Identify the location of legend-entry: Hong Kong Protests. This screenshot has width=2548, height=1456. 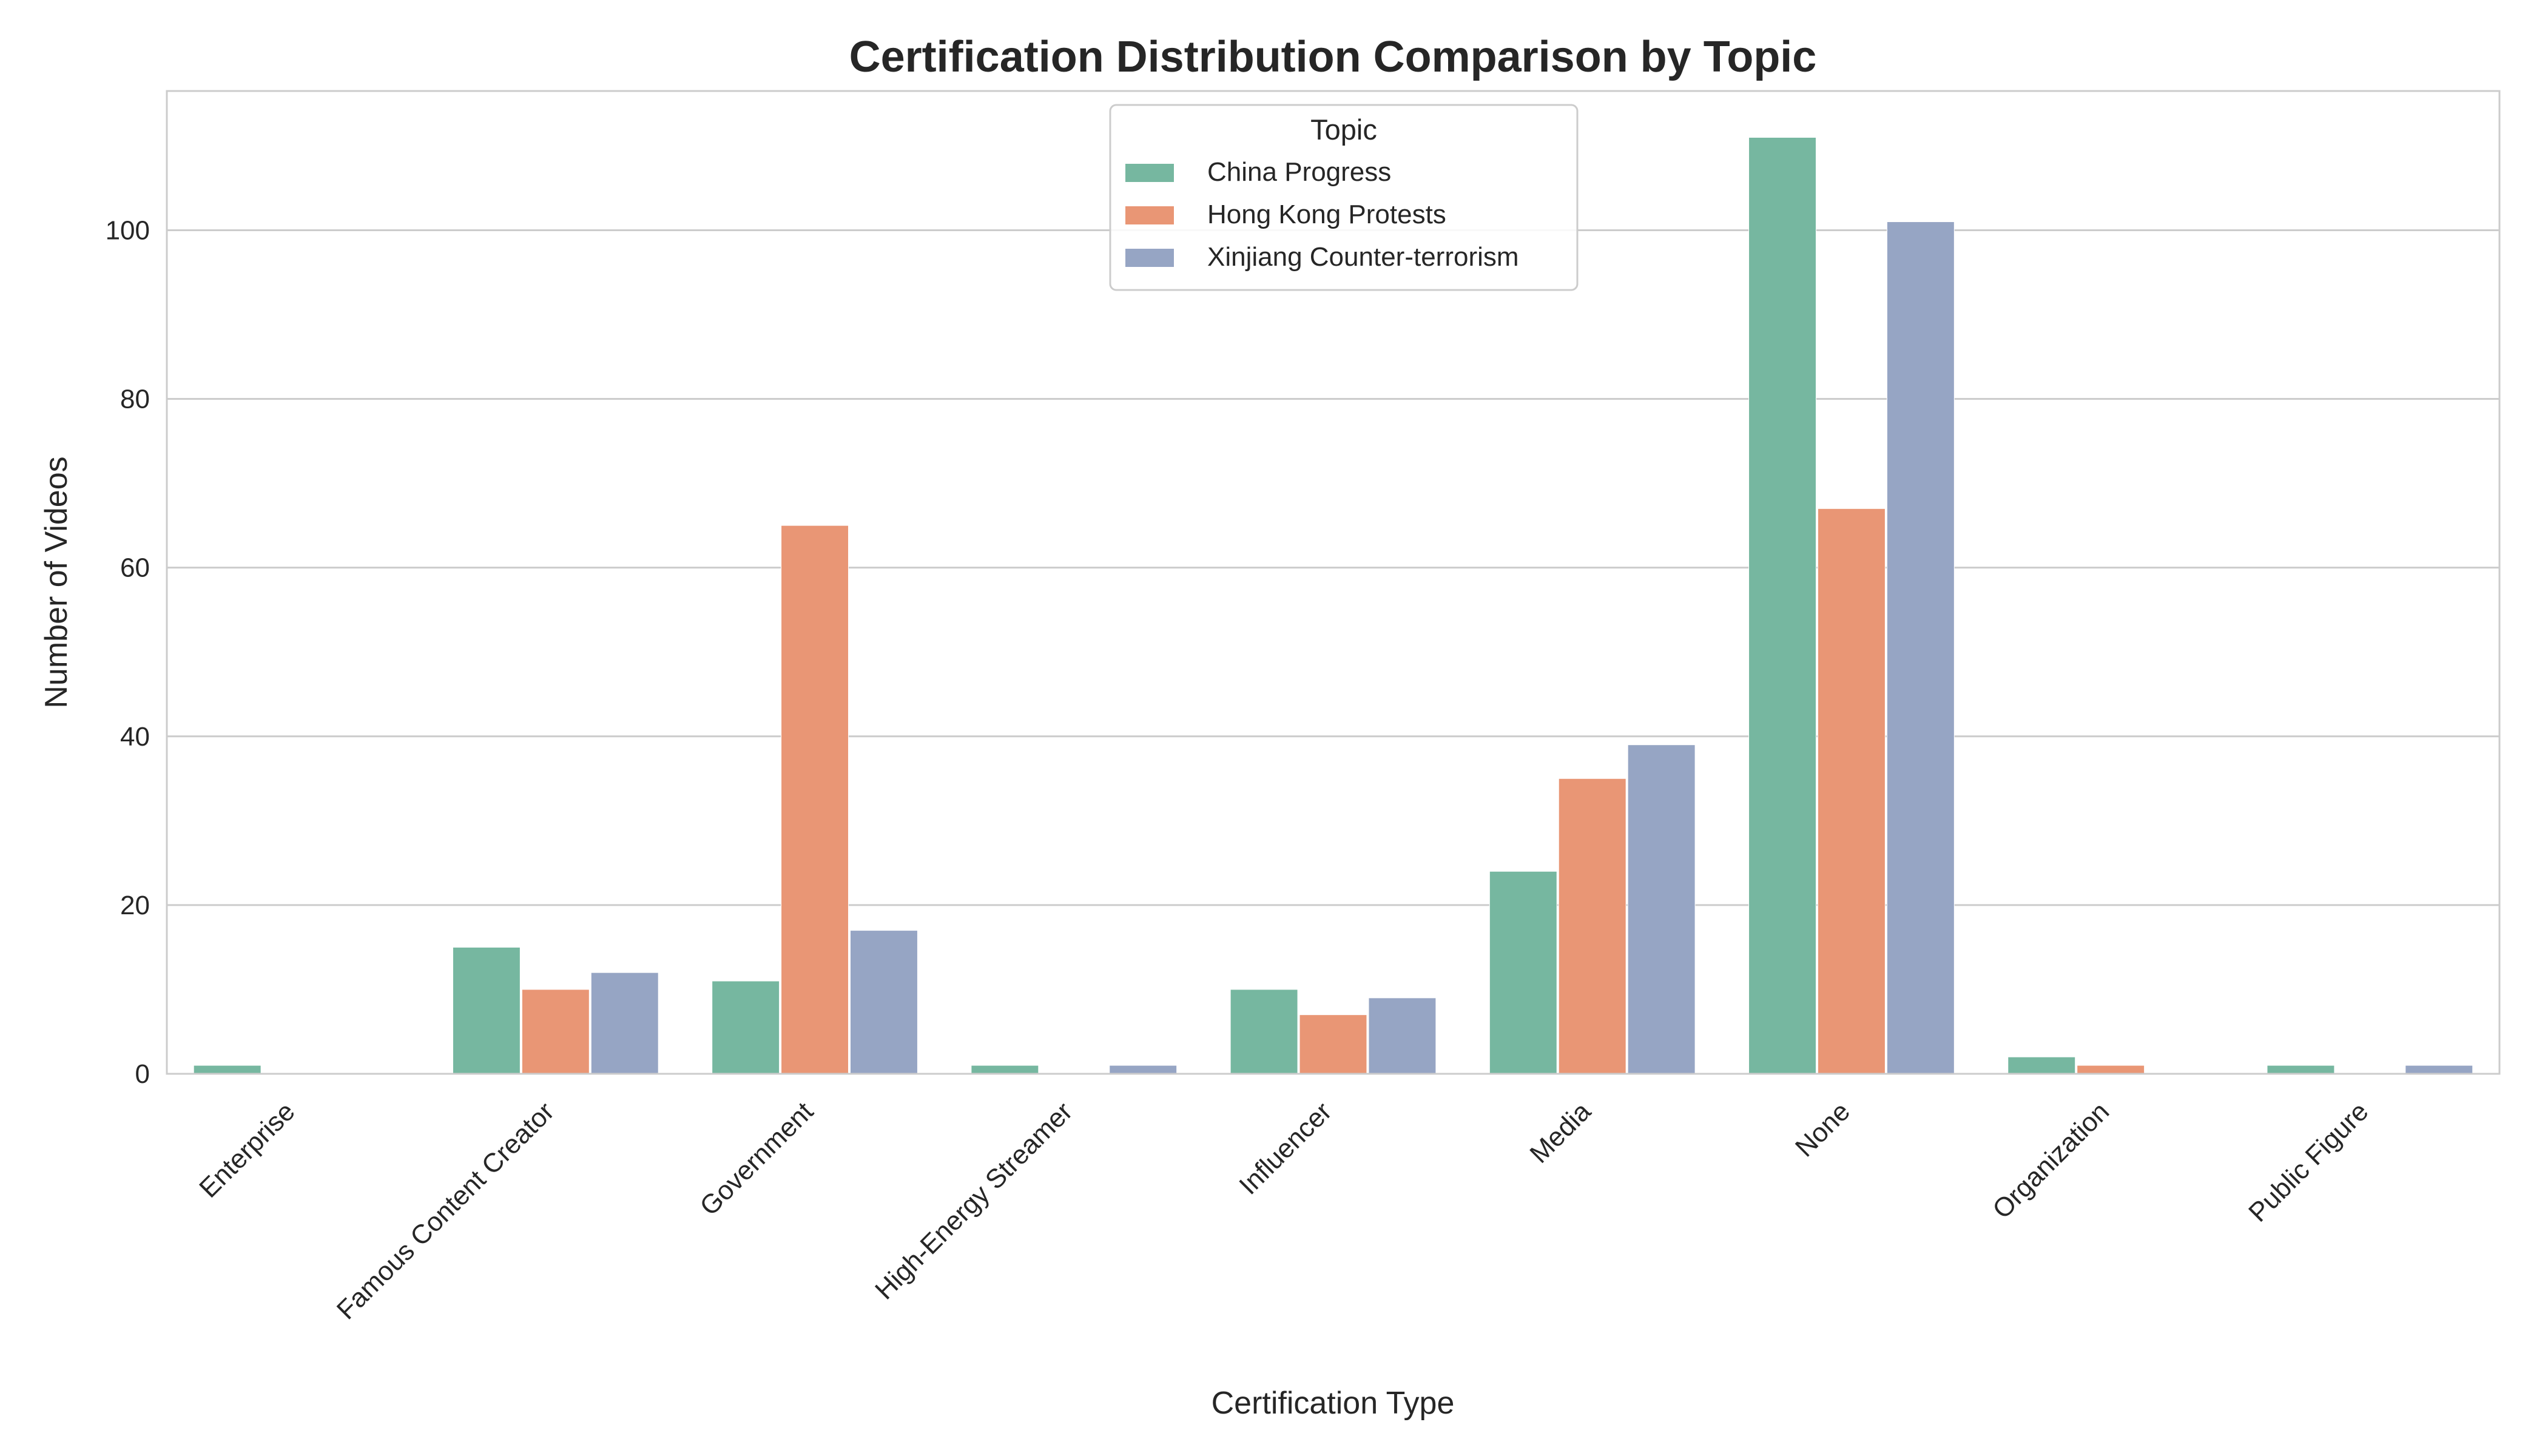
(1326, 214).